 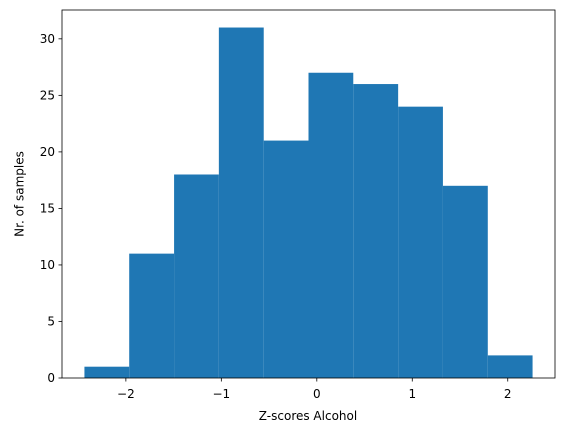 What do you see at coordinates (308, 416) in the screenshot?
I see `x-axis-label: Z-scores Alcohol` at bounding box center [308, 416].